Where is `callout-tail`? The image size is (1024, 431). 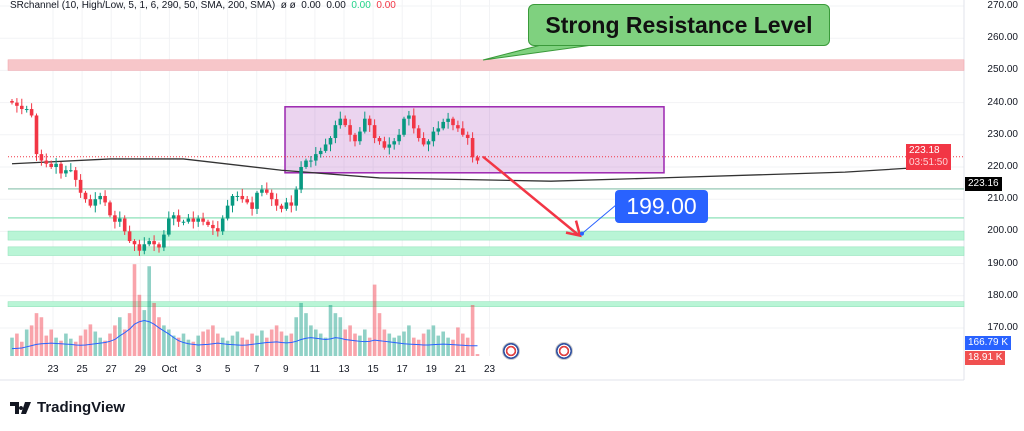
callout-tail is located at coordinates (541, 52).